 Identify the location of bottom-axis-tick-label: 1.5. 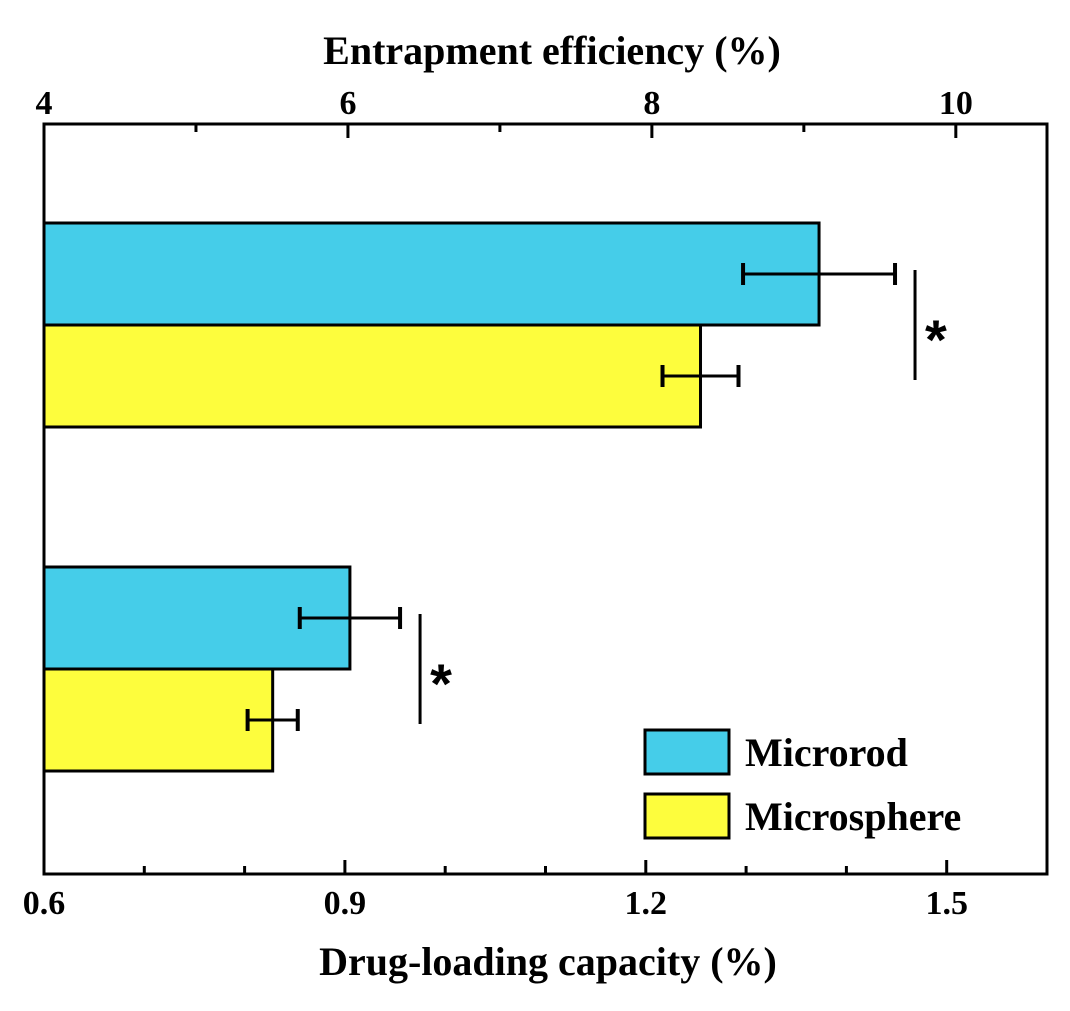
(946, 903).